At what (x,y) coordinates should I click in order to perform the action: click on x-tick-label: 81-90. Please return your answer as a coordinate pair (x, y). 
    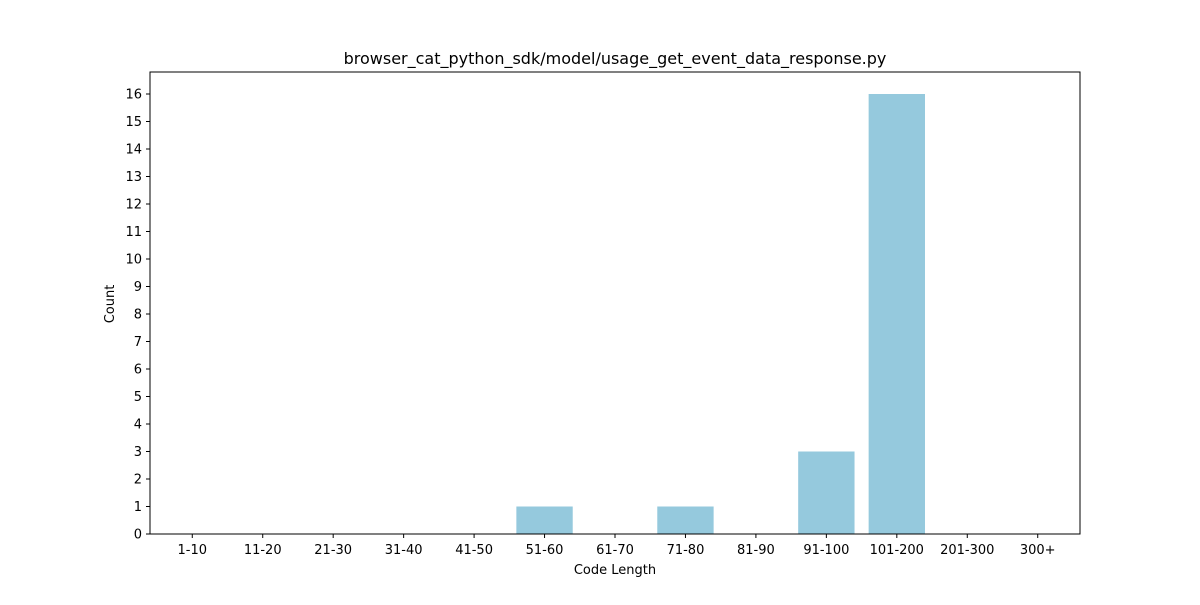
    Looking at the image, I should click on (756, 550).